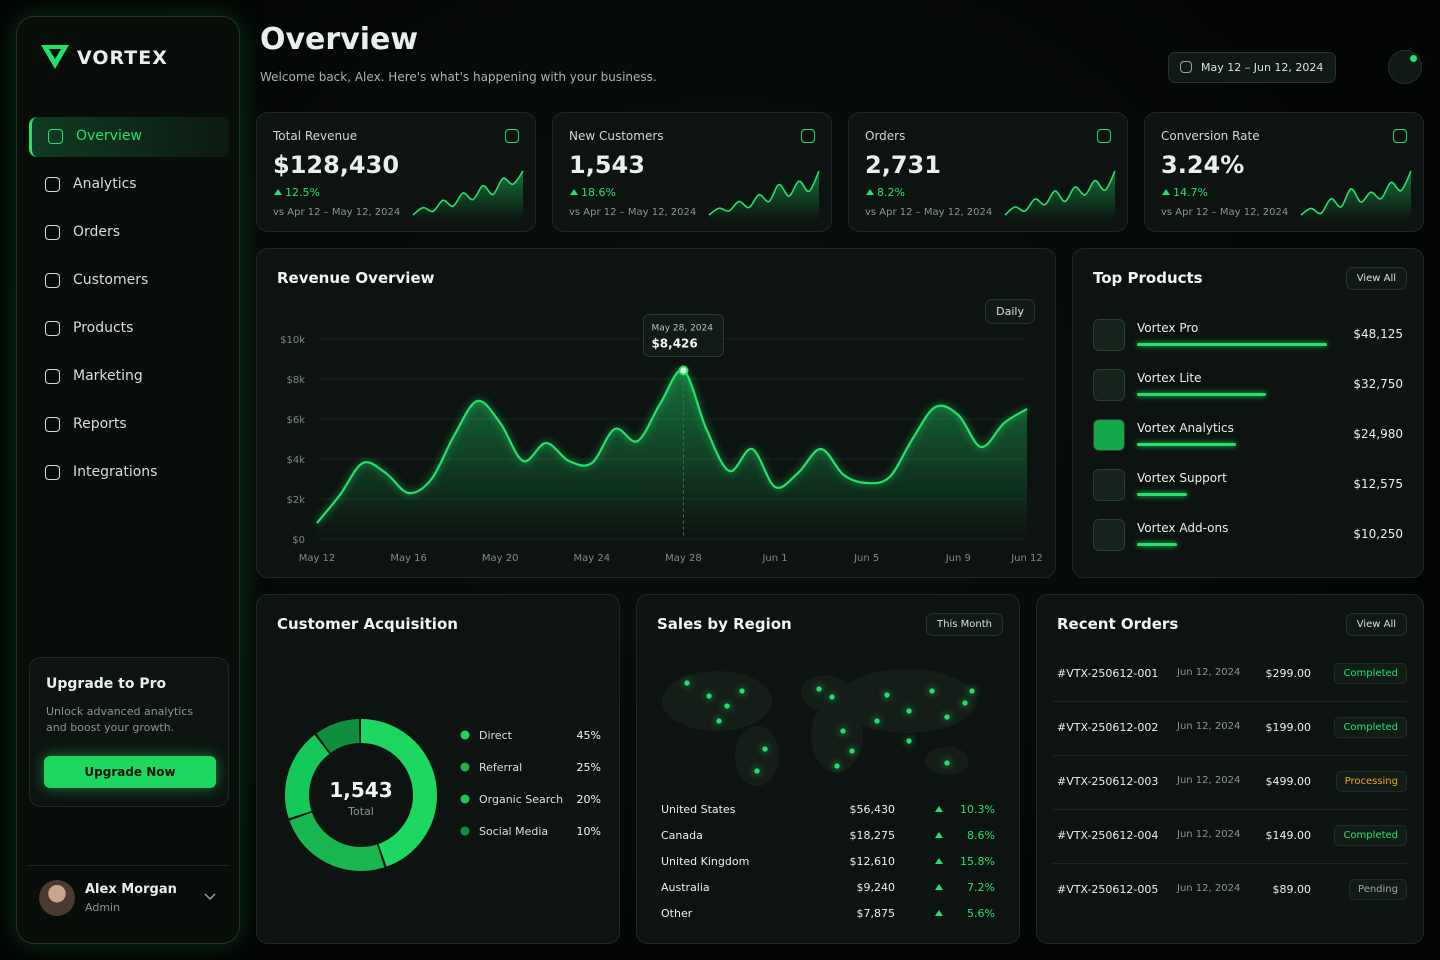  What do you see at coordinates (598, 192) in the screenshot?
I see `kpi-change: 18.6%` at bounding box center [598, 192].